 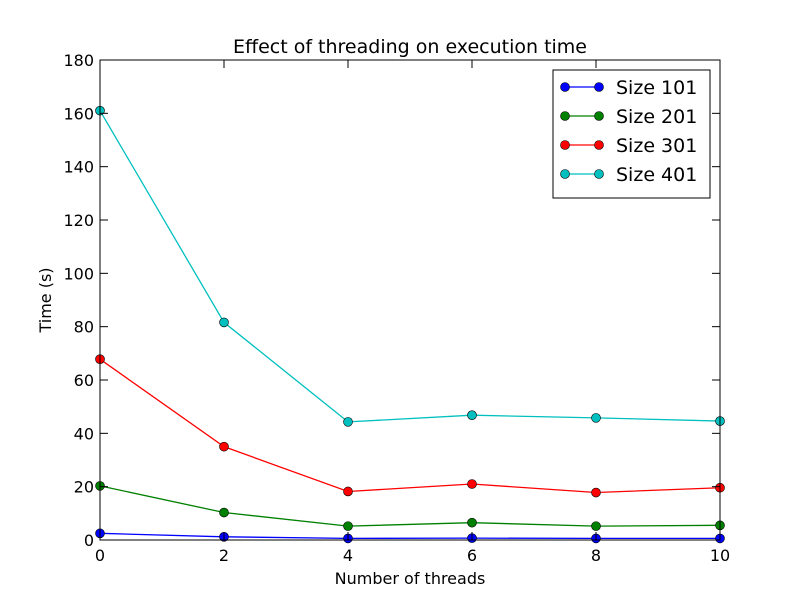 What do you see at coordinates (89, 540) in the screenshot?
I see `y-tick-label: 0` at bounding box center [89, 540].